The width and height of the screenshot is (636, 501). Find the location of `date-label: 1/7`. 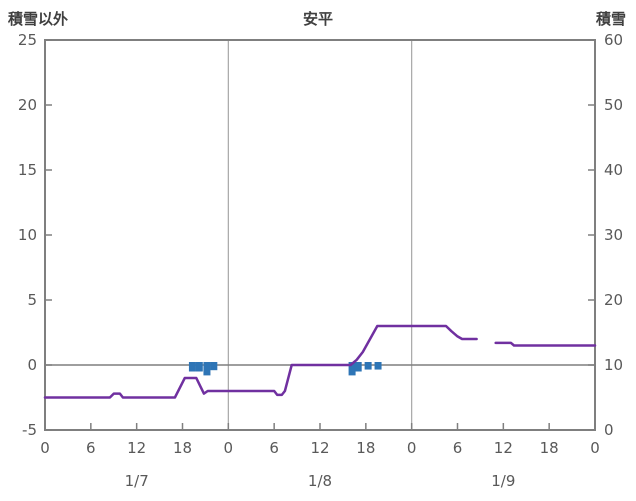

date-label: 1/7 is located at coordinates (137, 481).